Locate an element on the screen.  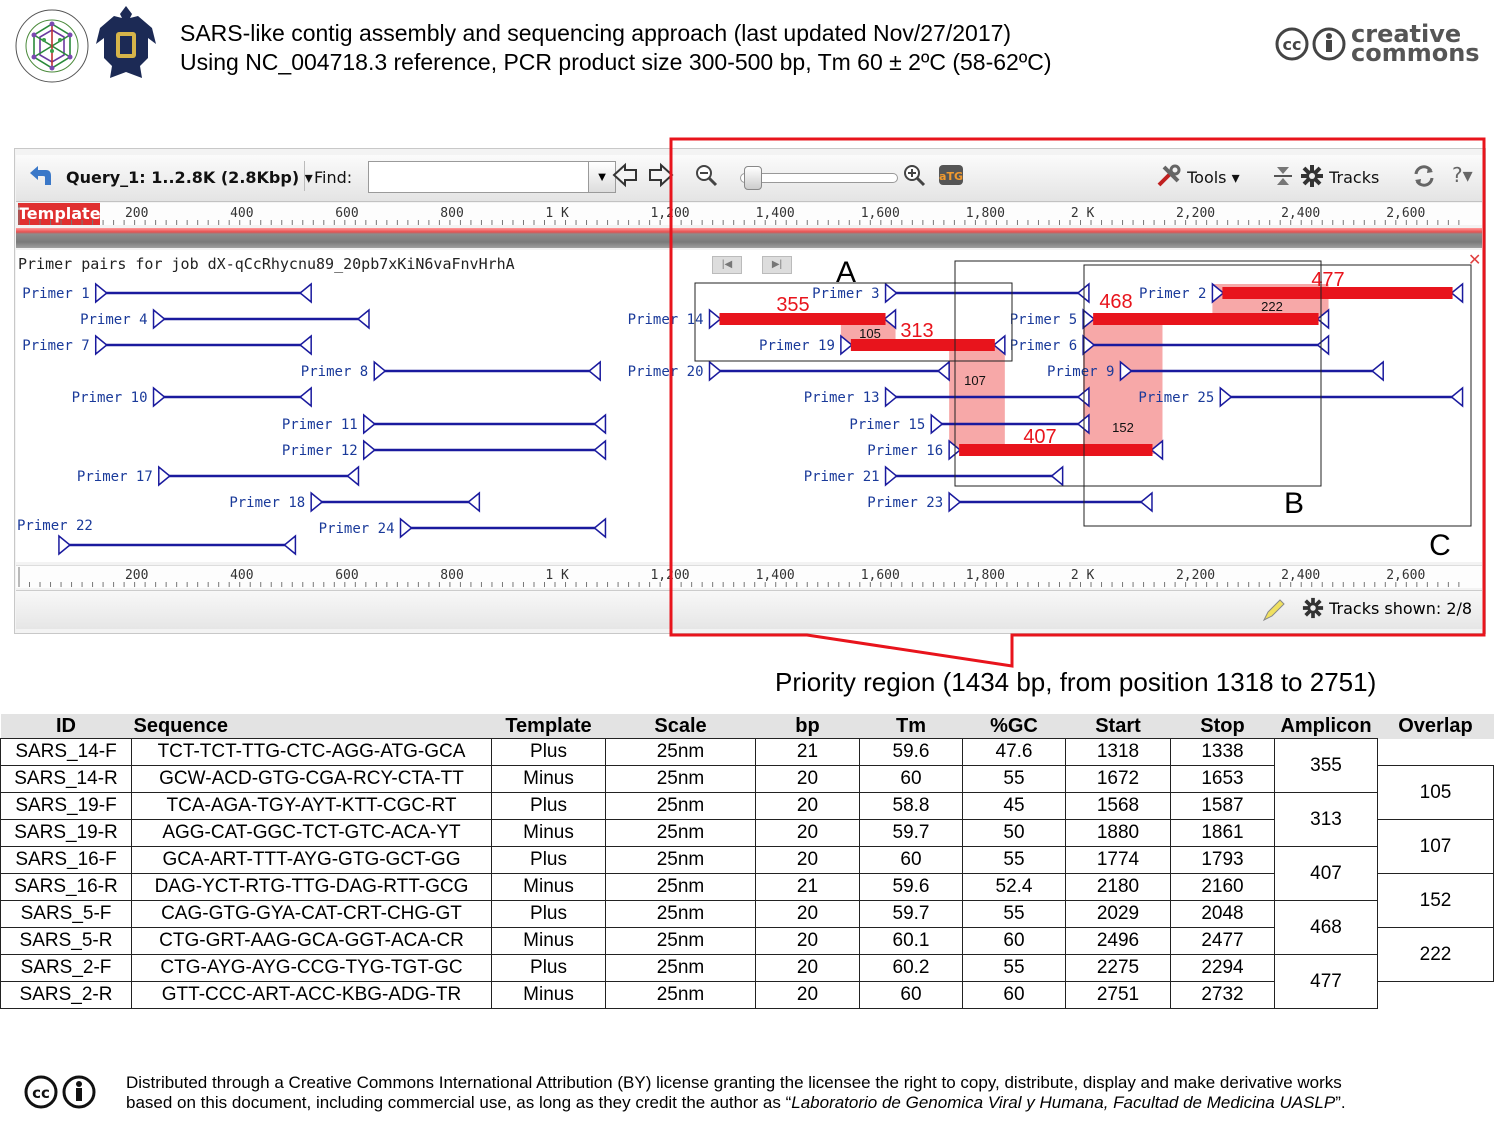
col-header: ID is located at coordinates (66, 726).